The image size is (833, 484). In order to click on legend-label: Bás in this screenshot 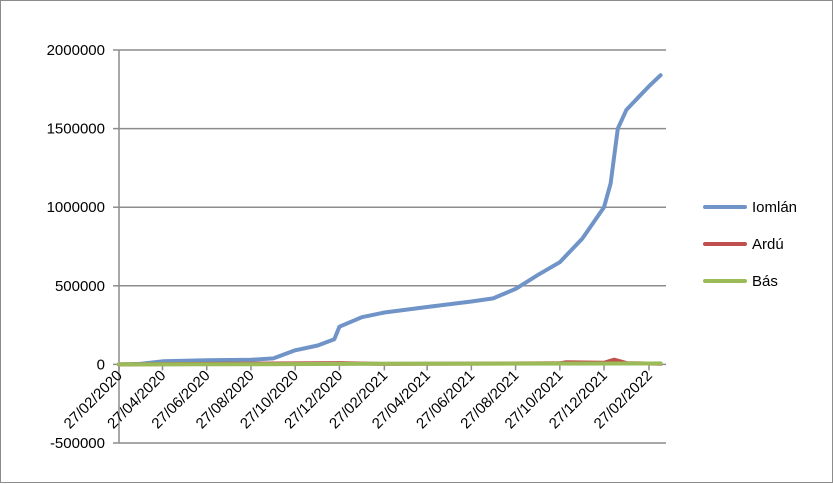, I will do `click(765, 281)`.